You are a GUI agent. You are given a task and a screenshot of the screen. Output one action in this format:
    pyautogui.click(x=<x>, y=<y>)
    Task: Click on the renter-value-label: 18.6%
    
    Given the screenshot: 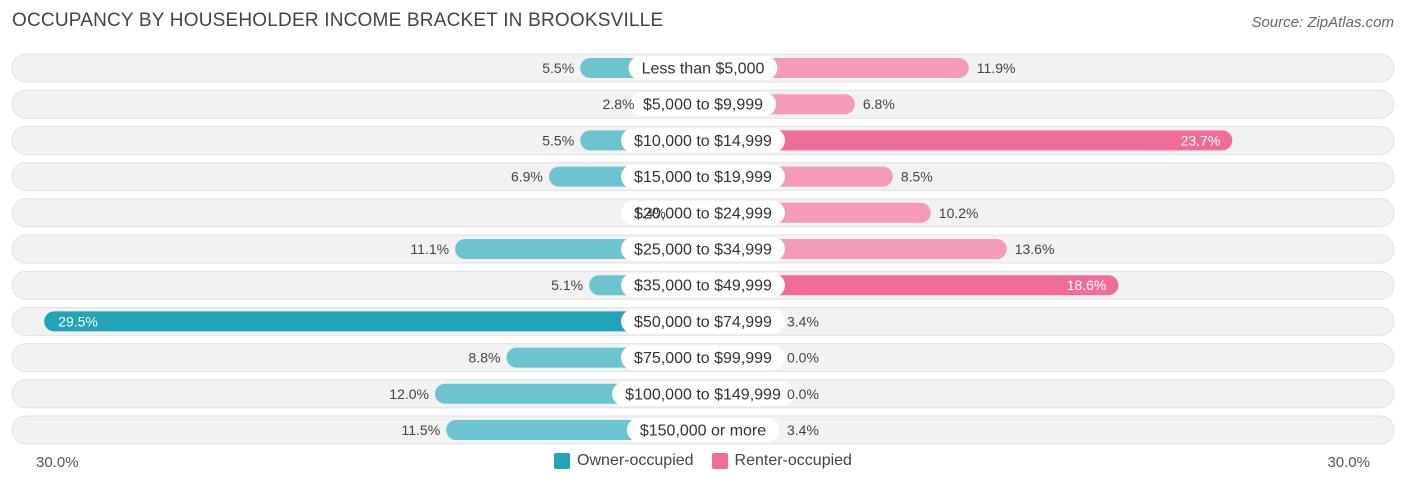 What is the action you would take?
    pyautogui.click(x=1087, y=285)
    